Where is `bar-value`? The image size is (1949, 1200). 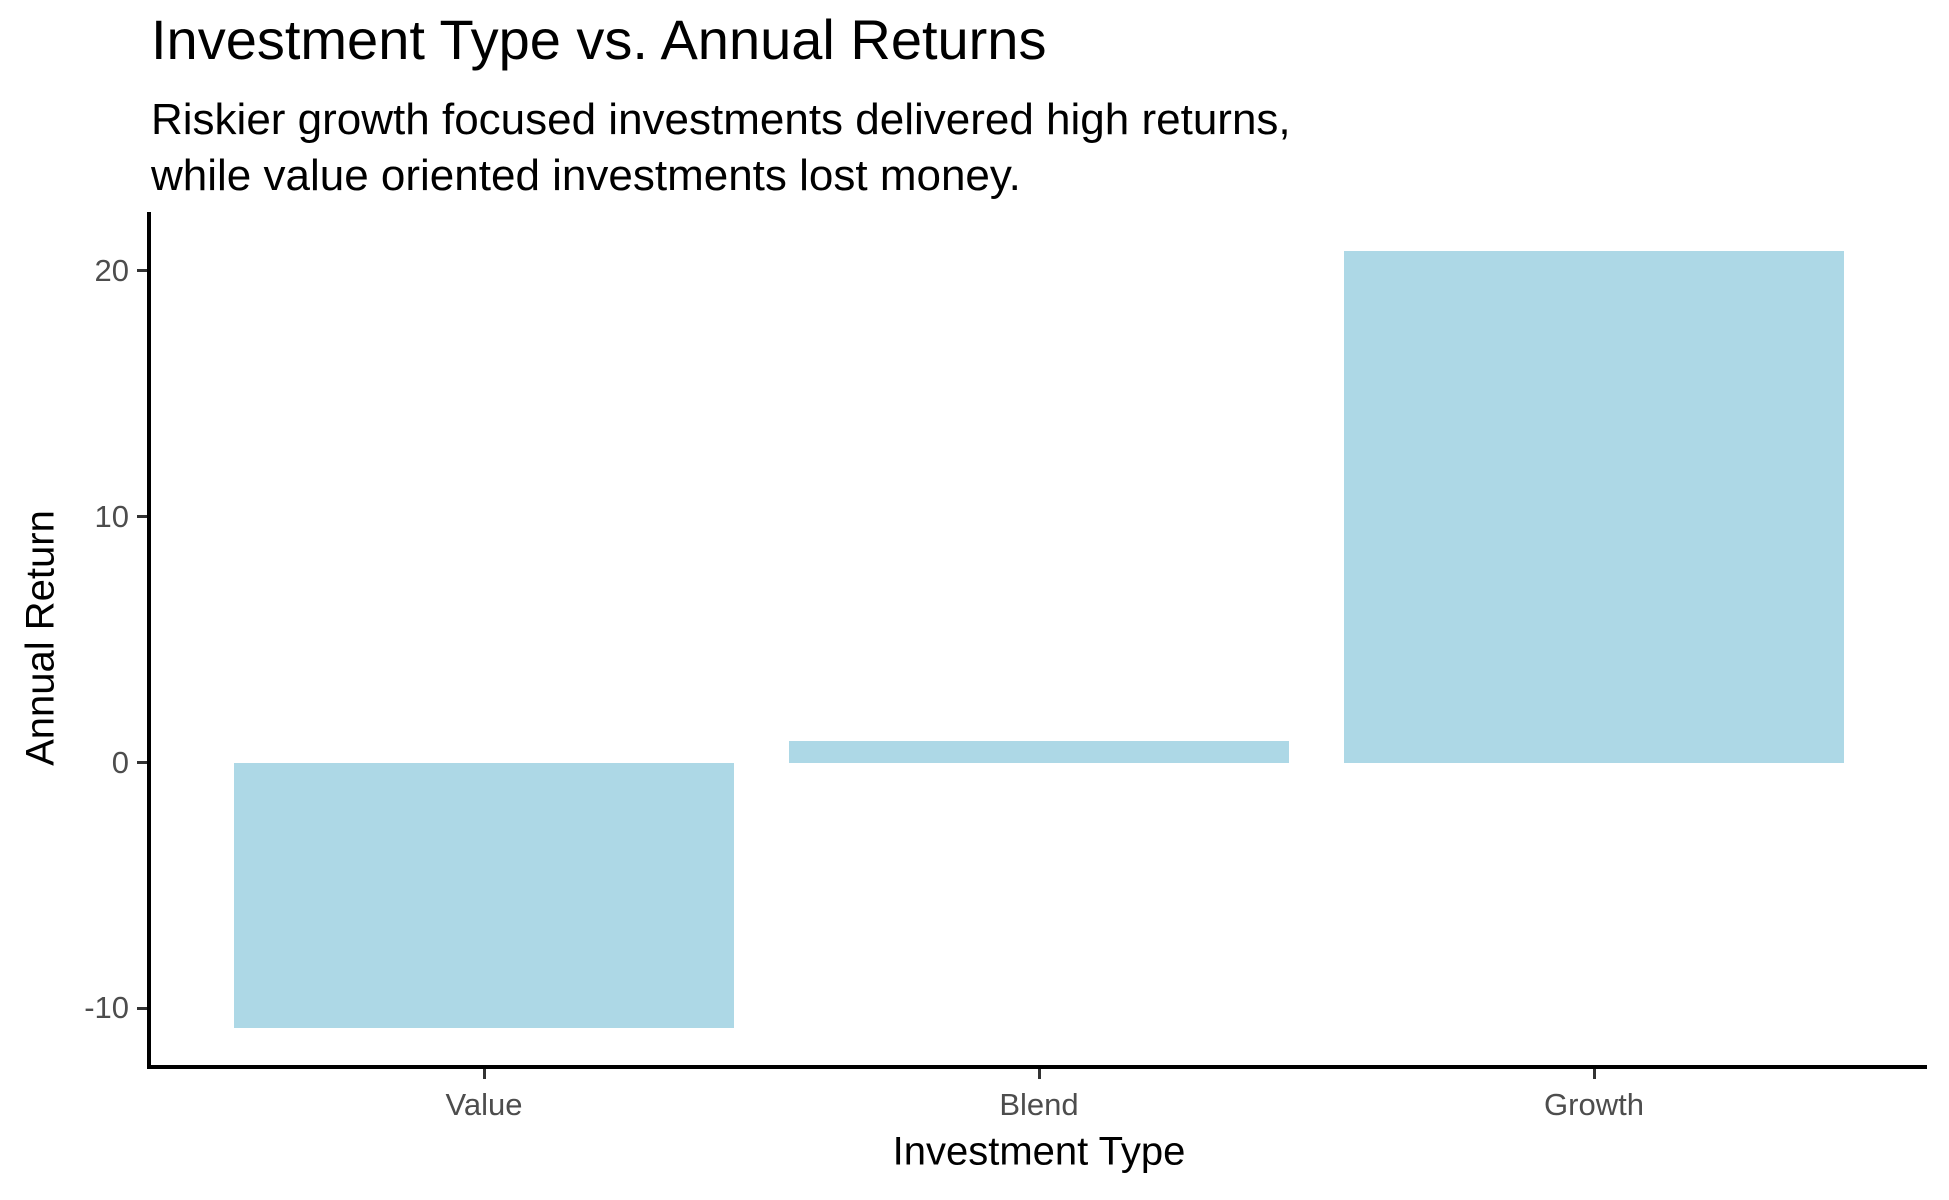 bar-value is located at coordinates (484, 895).